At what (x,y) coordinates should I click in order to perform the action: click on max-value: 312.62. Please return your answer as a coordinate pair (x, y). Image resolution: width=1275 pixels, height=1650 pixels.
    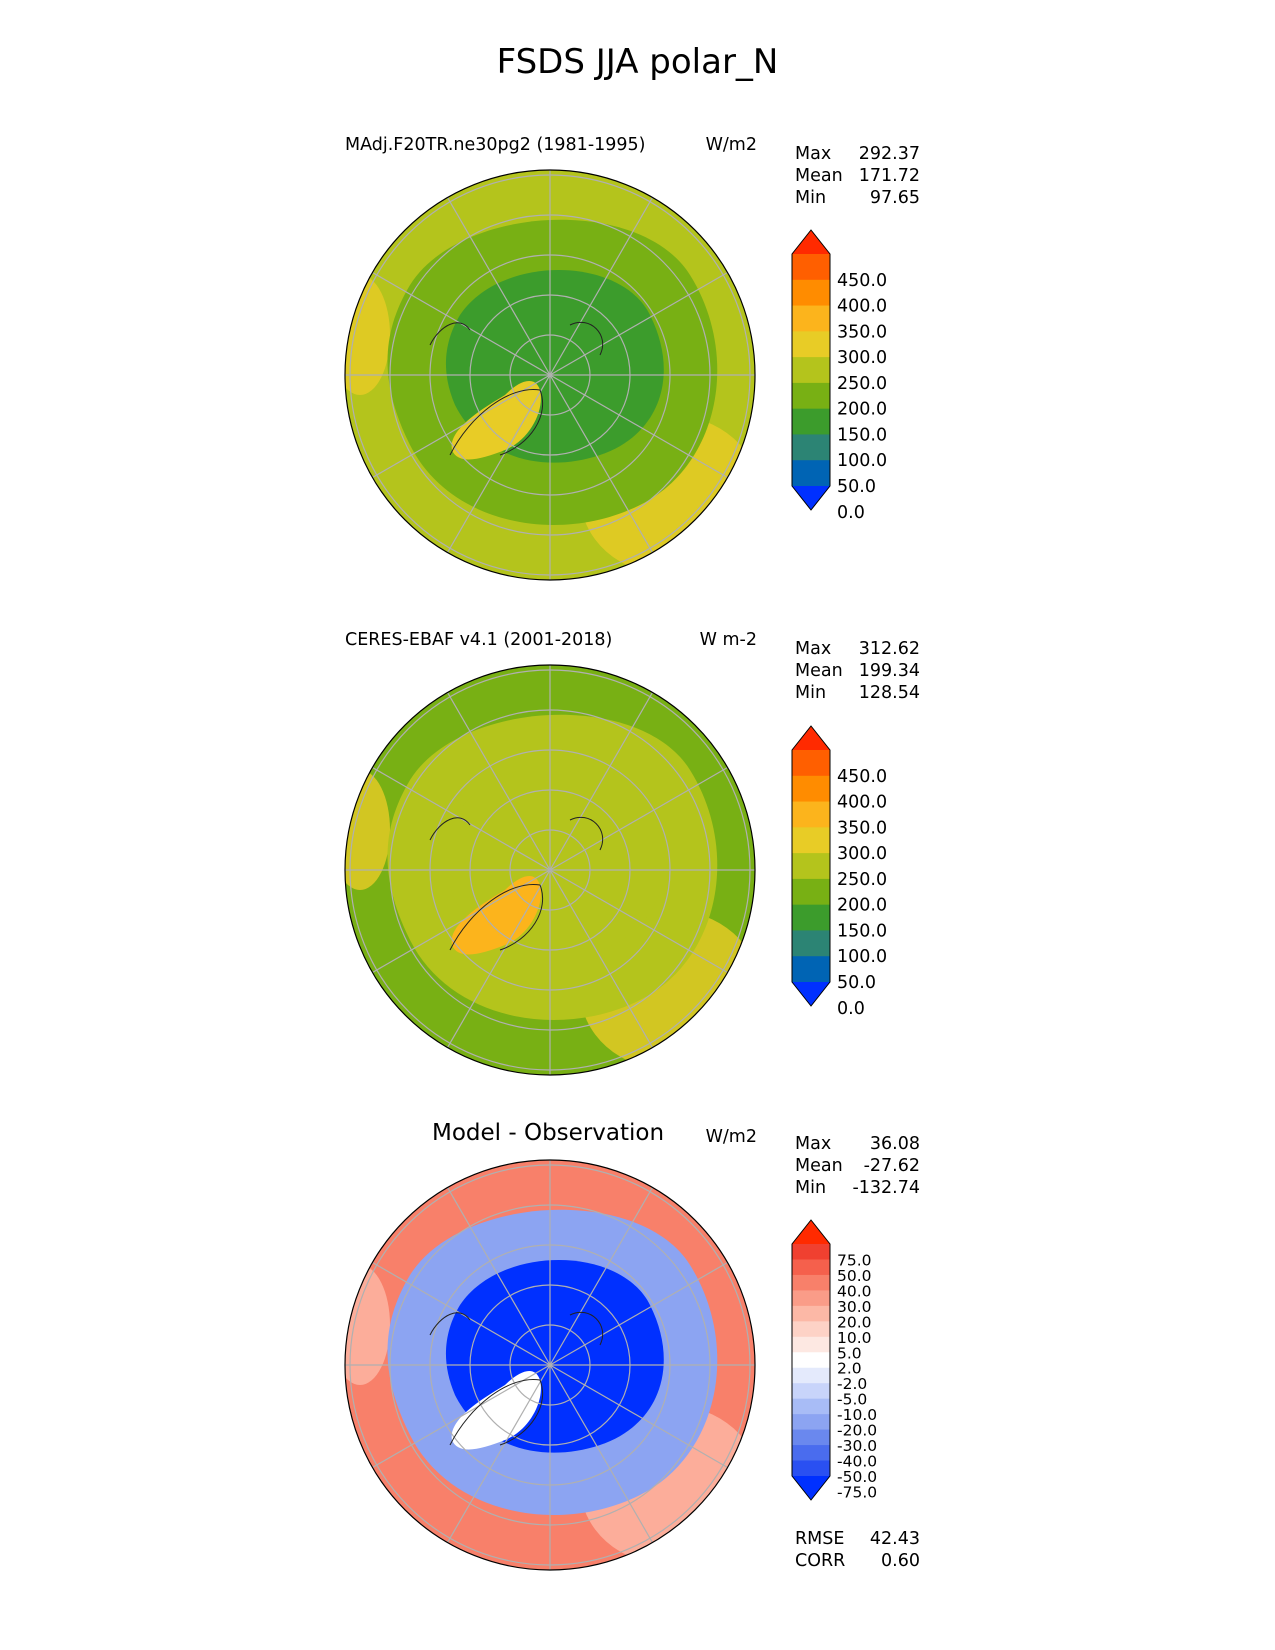
    Looking at the image, I should click on (889, 649).